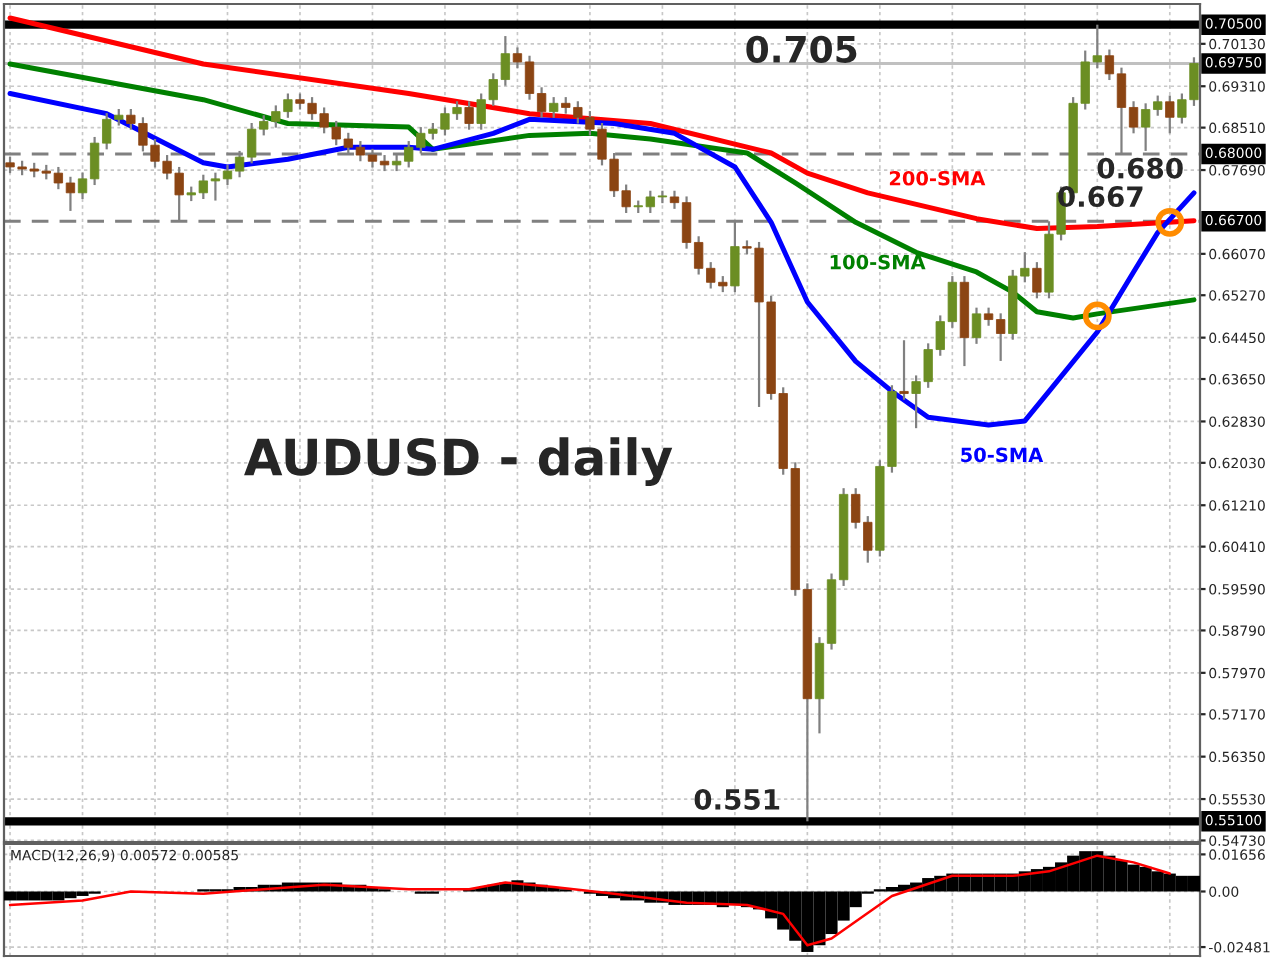  Describe the element at coordinates (878, 262) in the screenshot. I see `series-label: 100-SMA` at that location.